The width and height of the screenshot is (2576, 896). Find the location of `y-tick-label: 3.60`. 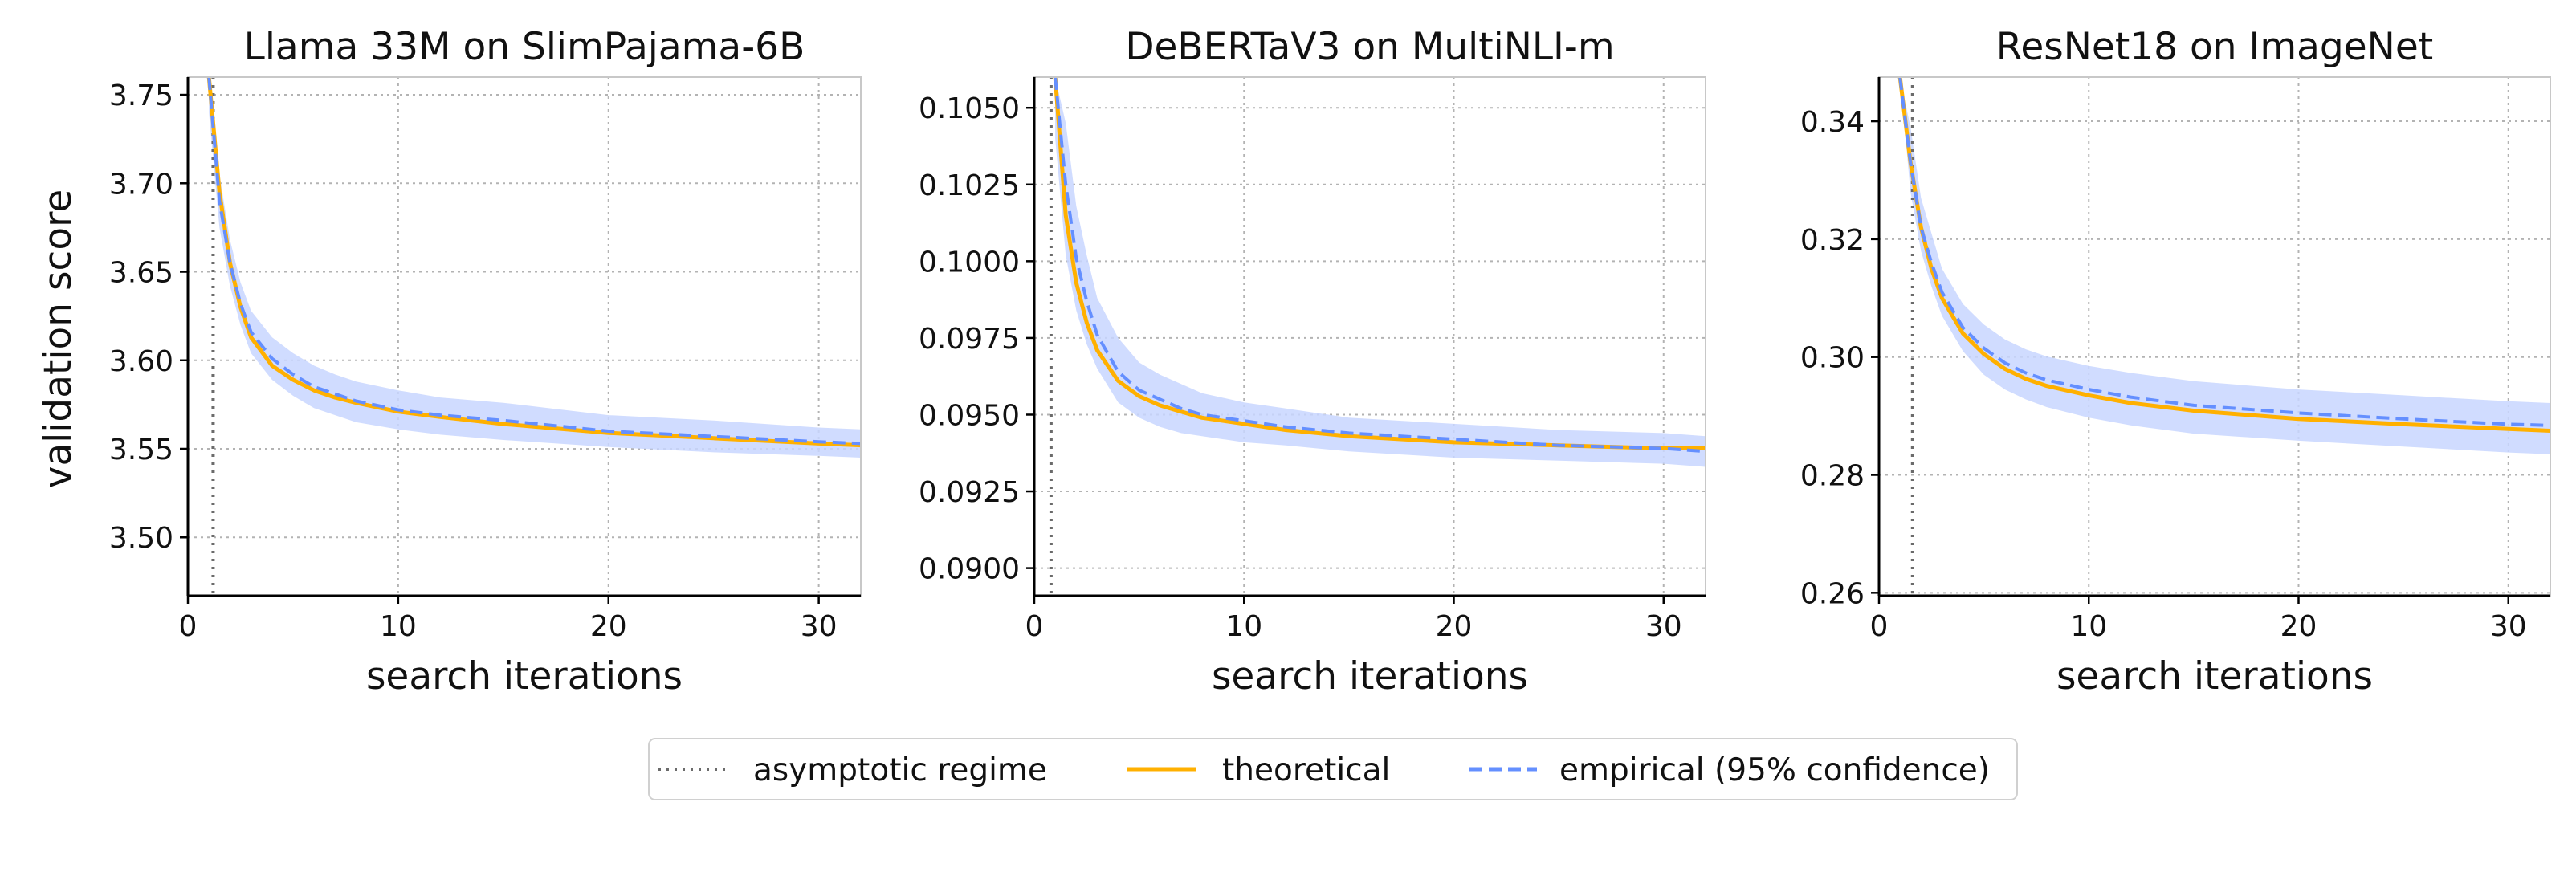

y-tick-label: 3.60 is located at coordinates (141, 361).